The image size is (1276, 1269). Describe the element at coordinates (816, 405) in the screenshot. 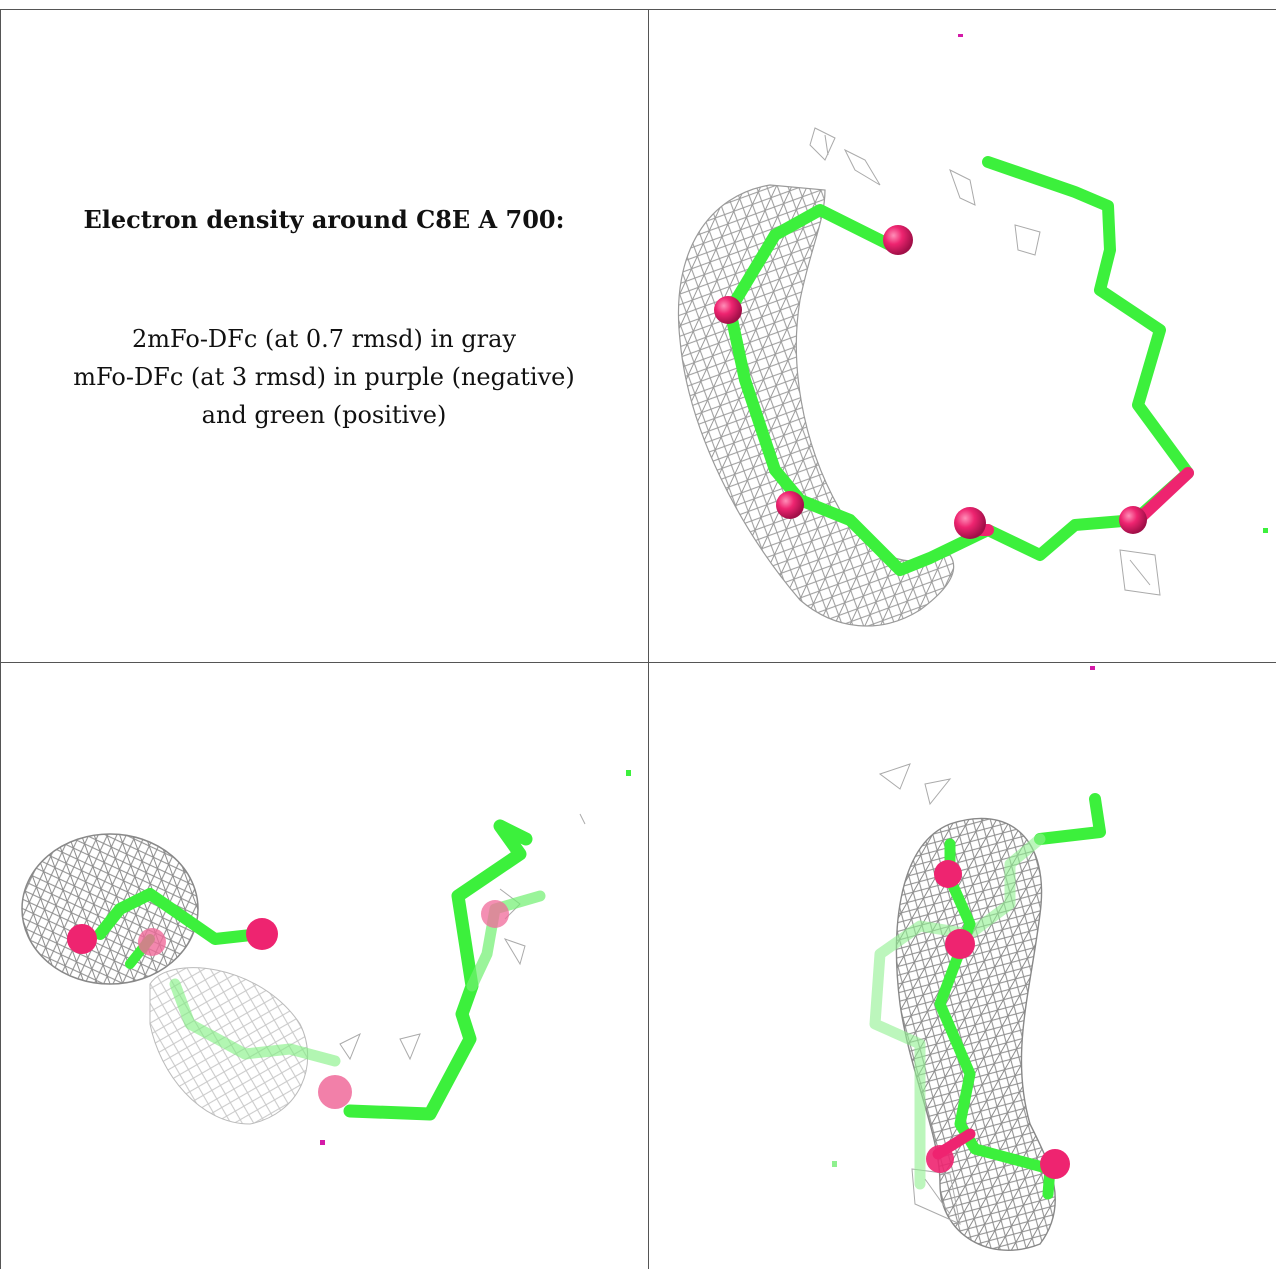

I see `density-mesh` at that location.